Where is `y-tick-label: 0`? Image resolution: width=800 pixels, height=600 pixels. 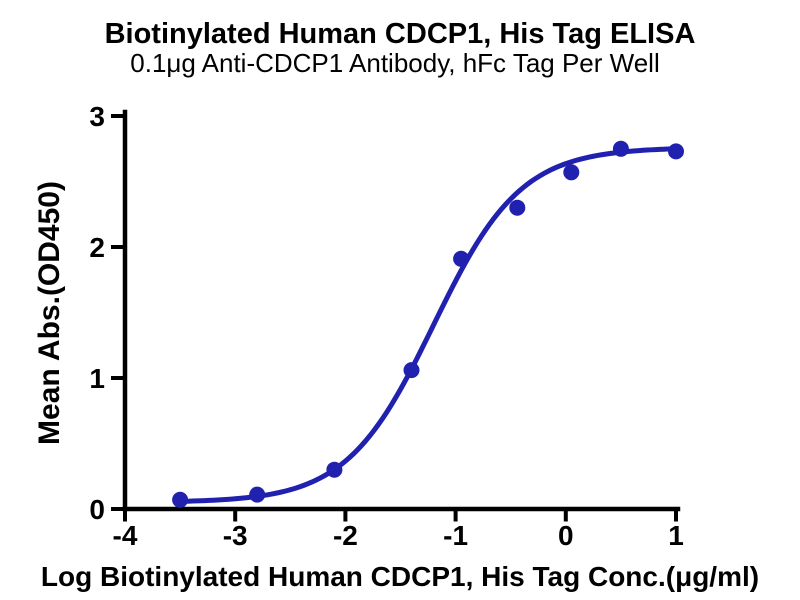 y-tick-label: 0 is located at coordinates (97, 509).